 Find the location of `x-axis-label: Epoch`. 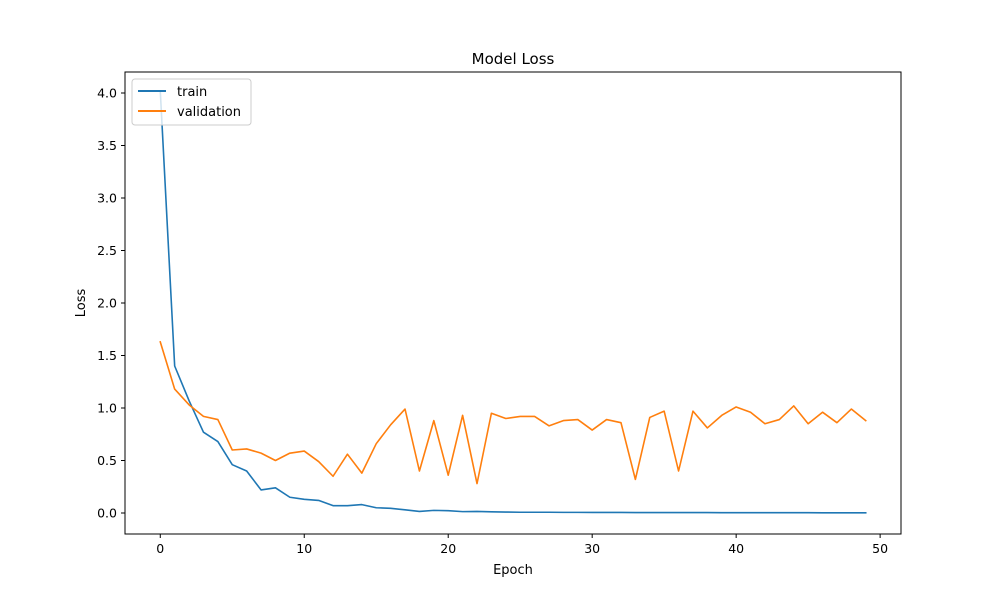

x-axis-label: Epoch is located at coordinates (513, 570).